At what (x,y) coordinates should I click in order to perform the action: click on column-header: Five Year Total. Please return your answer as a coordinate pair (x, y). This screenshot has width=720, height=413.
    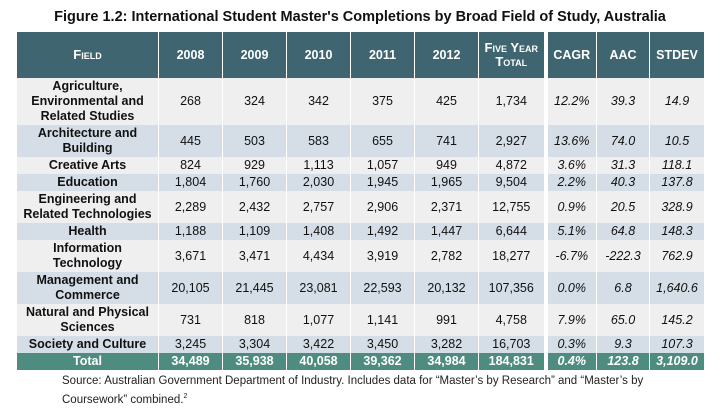
    Looking at the image, I should click on (512, 55).